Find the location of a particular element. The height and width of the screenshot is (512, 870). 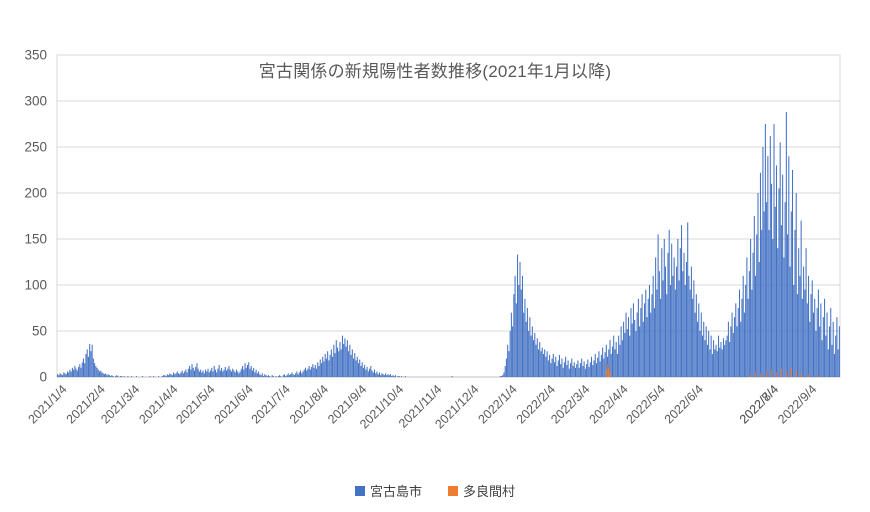

legend-label-tarama: 多良間村 is located at coordinates (489, 491).